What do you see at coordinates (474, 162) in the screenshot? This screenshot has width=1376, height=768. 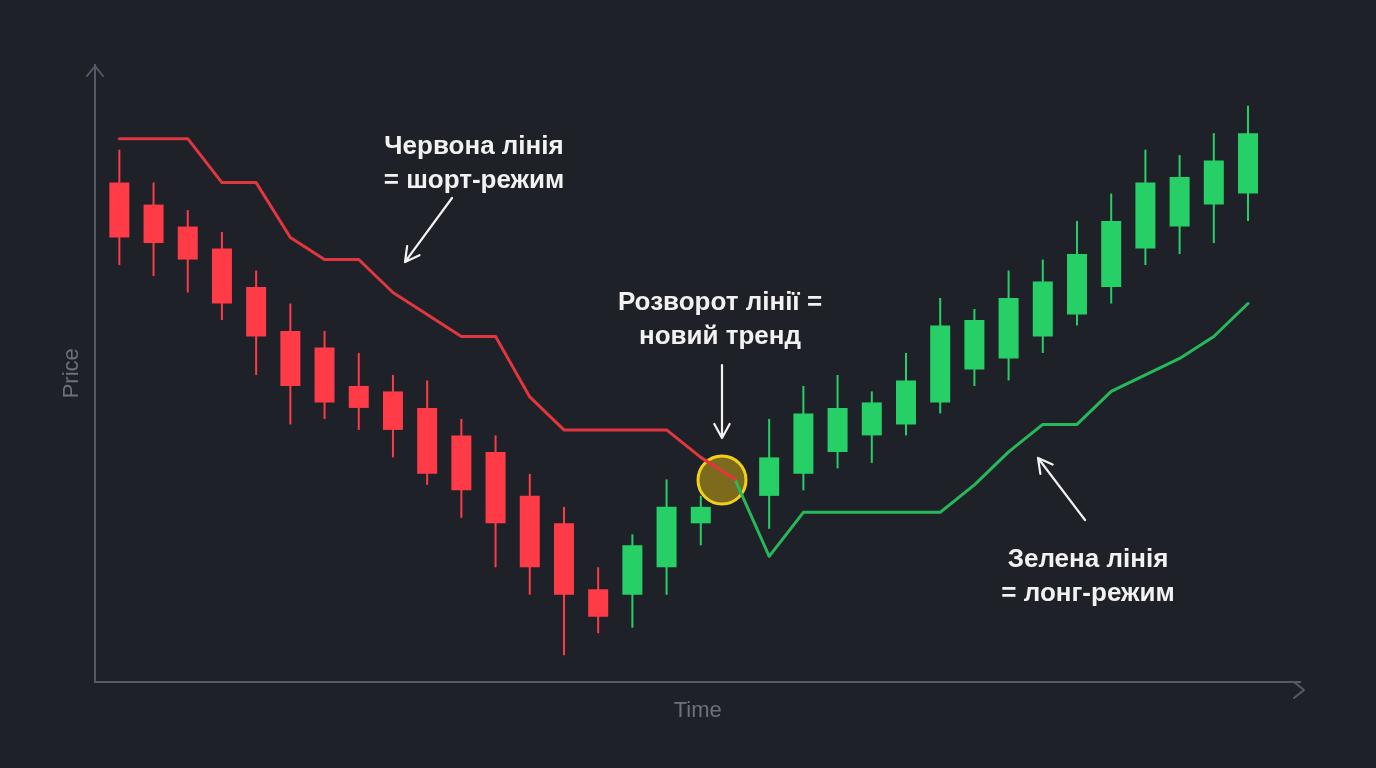 I see `annotation: Червона лінія = шорт-режим` at bounding box center [474, 162].